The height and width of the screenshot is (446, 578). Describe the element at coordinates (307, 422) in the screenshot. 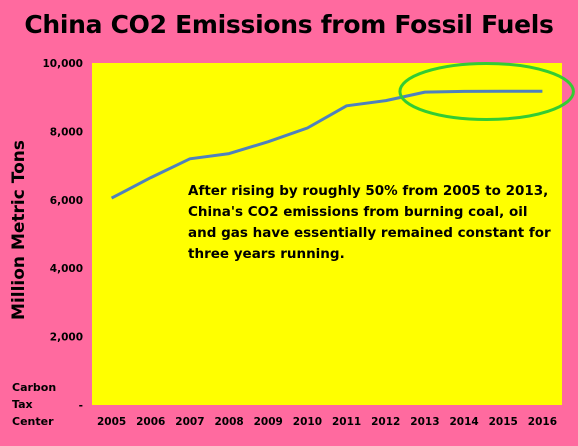

I see `x-tick-label: 2010` at that location.